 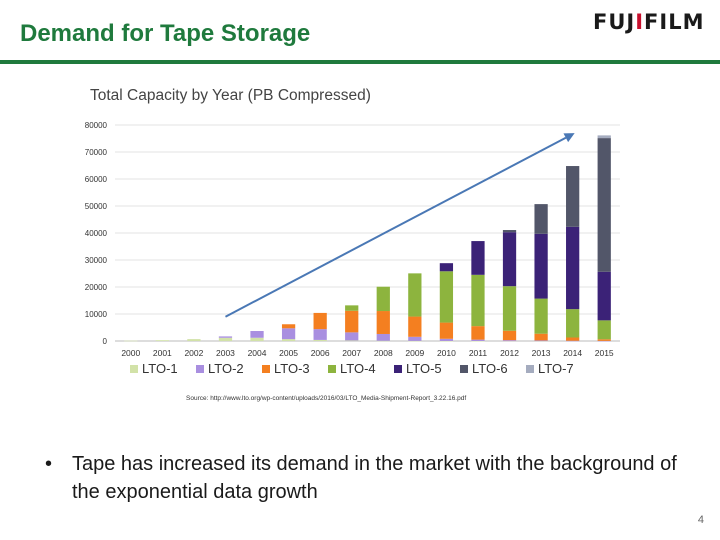 I want to click on y-tick-label: 40000, so click(x=96, y=233).